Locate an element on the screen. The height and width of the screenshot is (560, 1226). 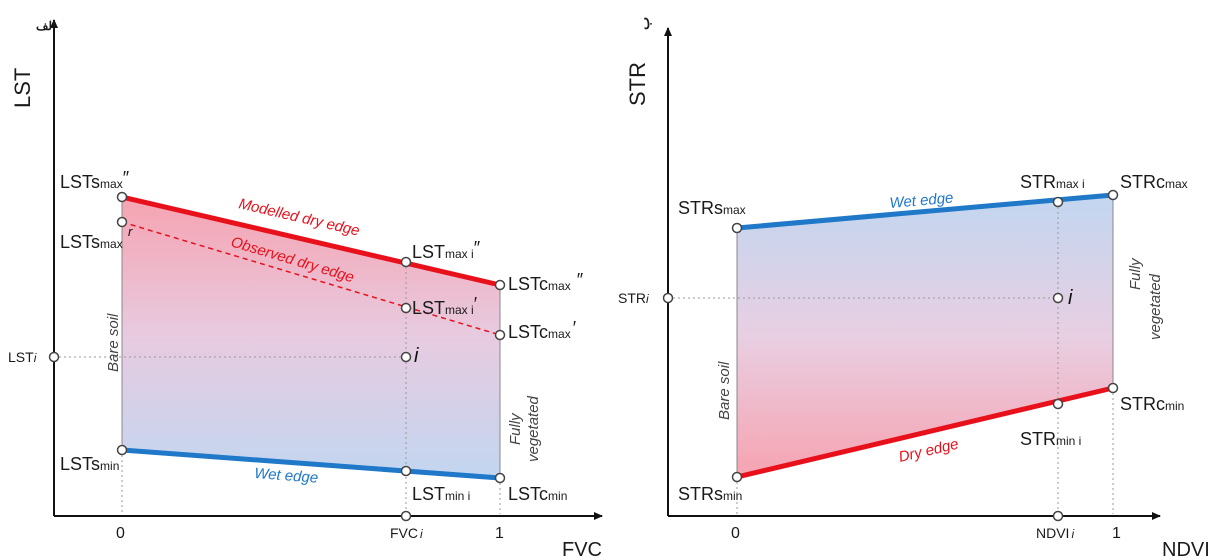
right-x-tick-1: 1 is located at coordinates (1116, 533).